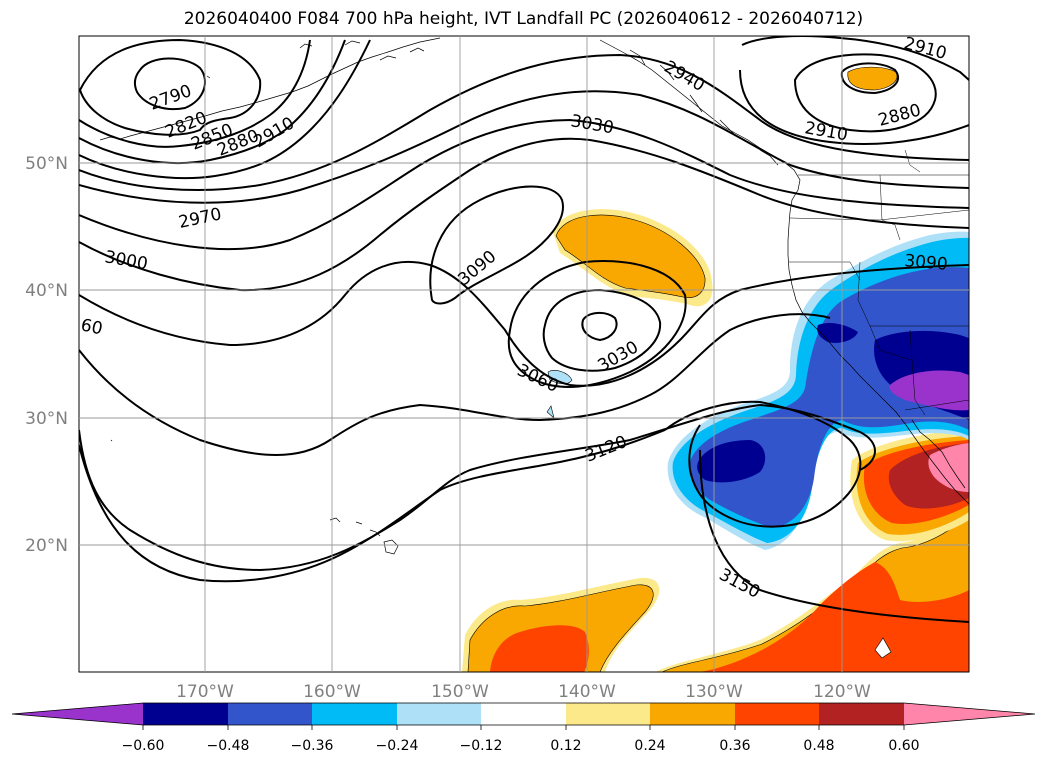  Describe the element at coordinates (46, 419) in the screenshot. I see `lat-label-30n: 30°N` at that location.